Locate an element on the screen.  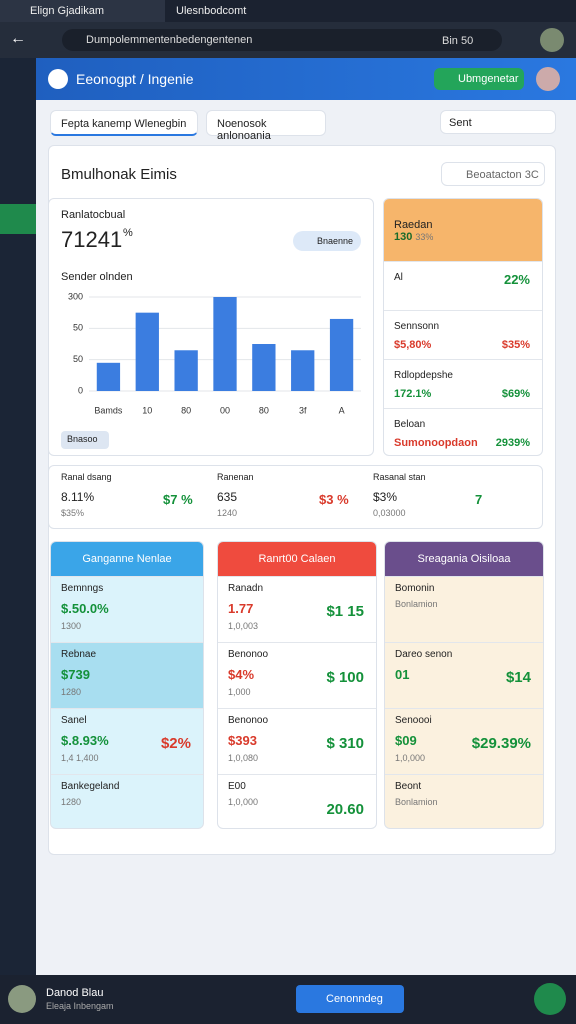
row-sub: 1,000 is located at coordinates (239, 692).